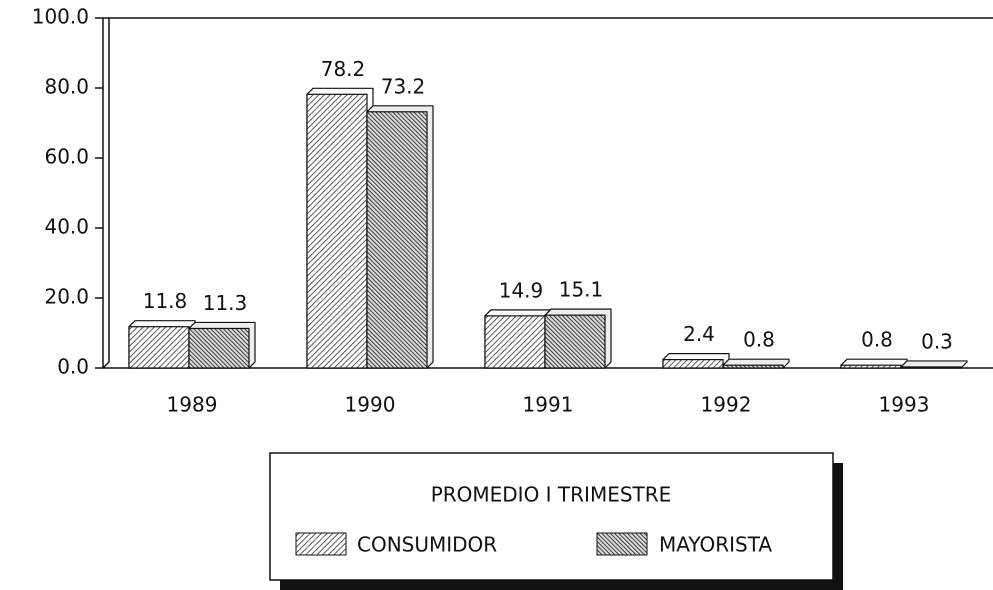 The width and height of the screenshot is (993, 590). What do you see at coordinates (66, 227) in the screenshot?
I see `y-tick-label: 40.0` at bounding box center [66, 227].